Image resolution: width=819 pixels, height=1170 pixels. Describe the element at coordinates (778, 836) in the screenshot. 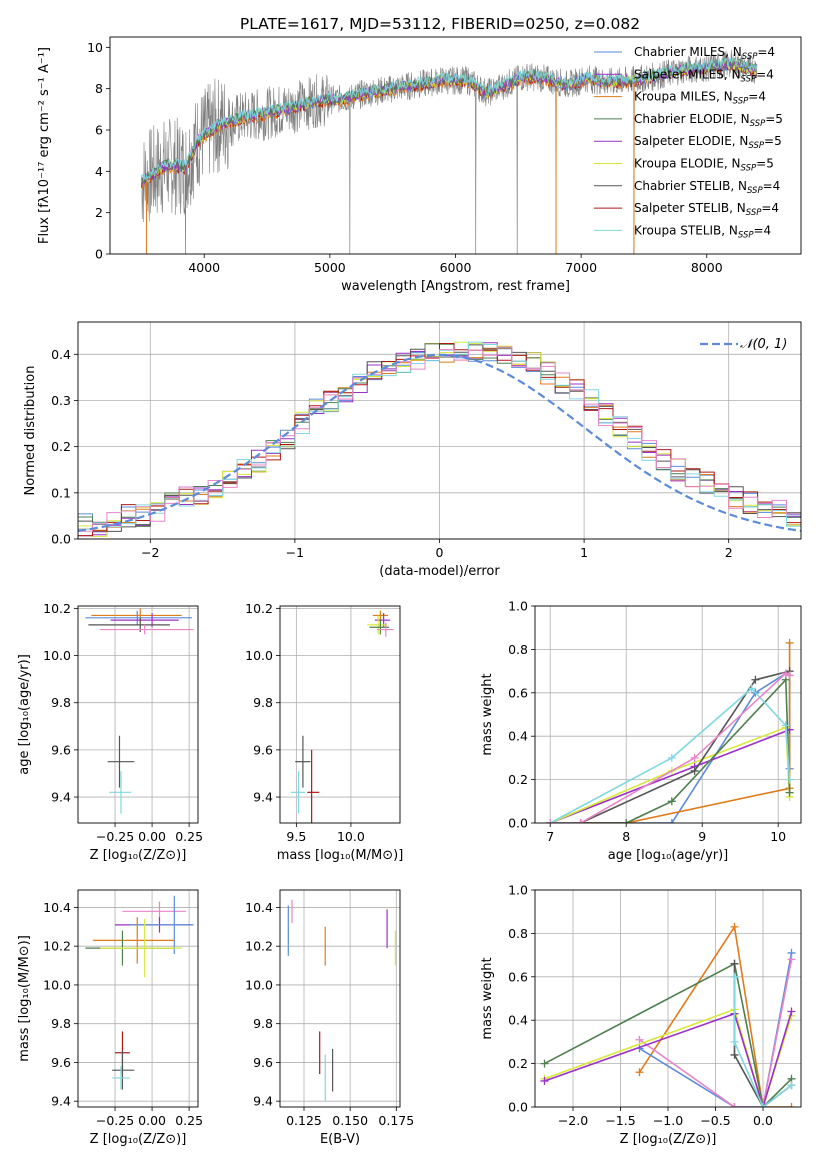

I see `x-tick-label: 10` at that location.